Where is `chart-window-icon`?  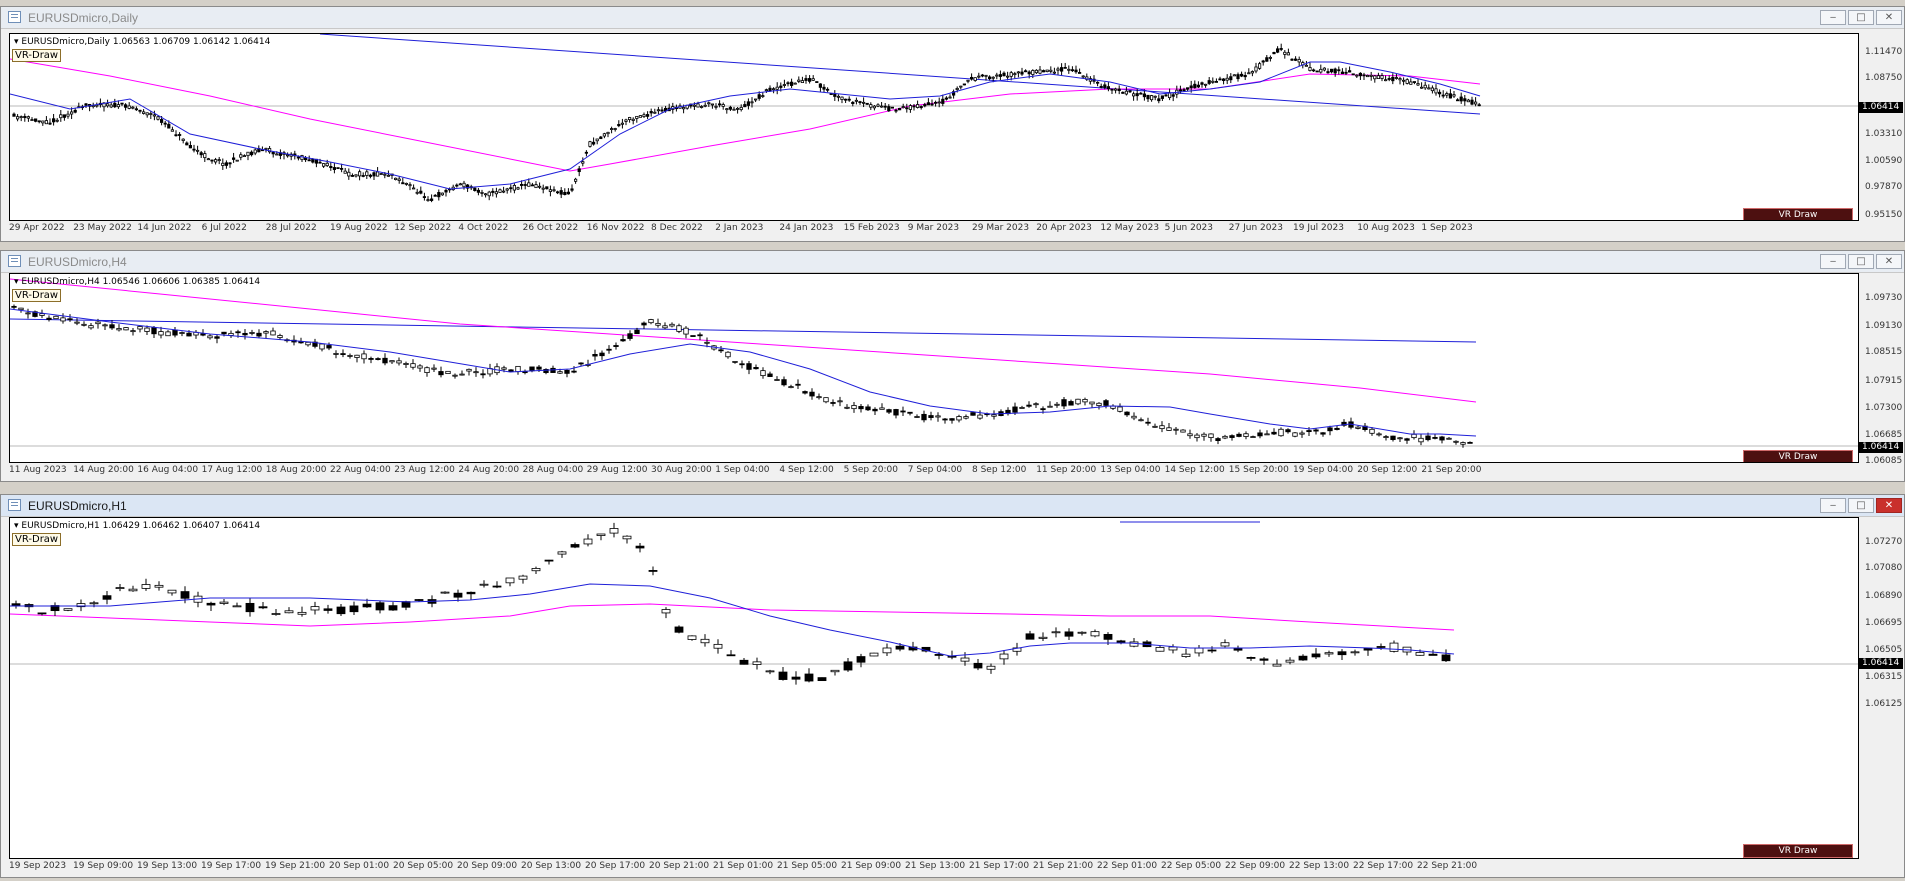
chart-window-icon is located at coordinates (14, 17).